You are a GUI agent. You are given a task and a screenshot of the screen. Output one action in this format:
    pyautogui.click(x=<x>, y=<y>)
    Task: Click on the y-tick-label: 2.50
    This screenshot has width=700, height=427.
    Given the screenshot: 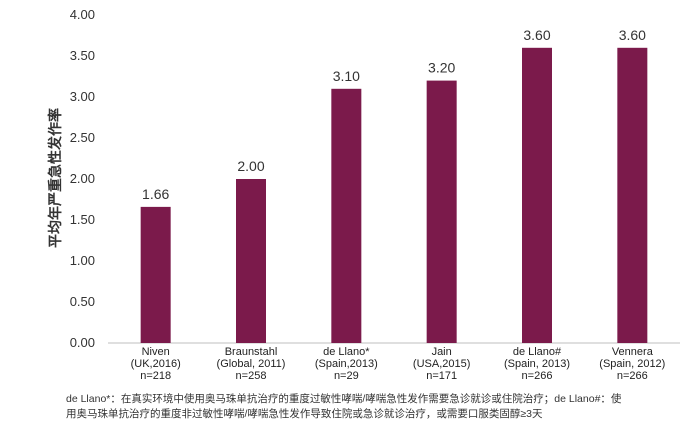 What is the action you would take?
    pyautogui.click(x=82, y=137)
    